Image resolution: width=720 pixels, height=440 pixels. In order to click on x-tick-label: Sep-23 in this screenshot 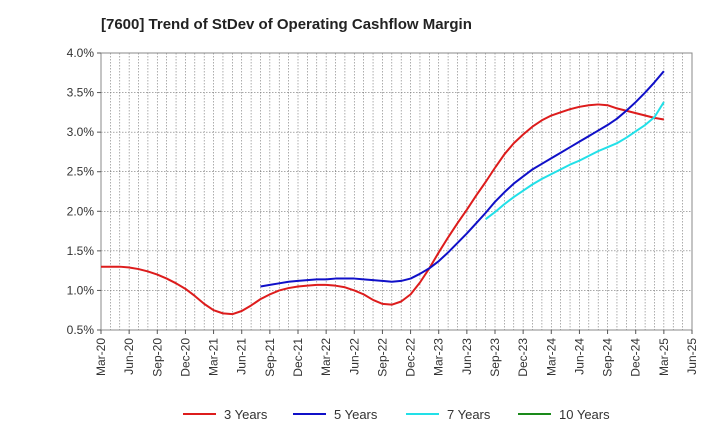, I will do `click(495, 357)`.